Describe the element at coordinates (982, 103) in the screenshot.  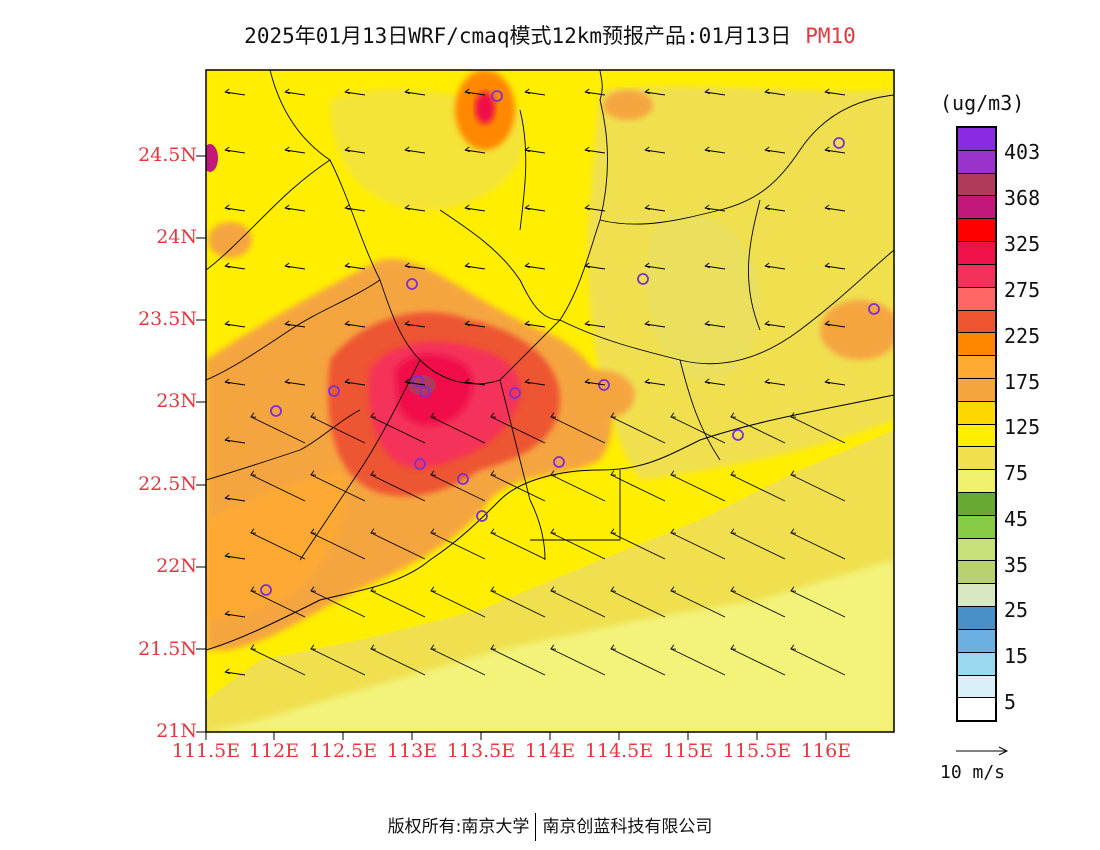
I see `legend-unit: (ug/m3)` at that location.